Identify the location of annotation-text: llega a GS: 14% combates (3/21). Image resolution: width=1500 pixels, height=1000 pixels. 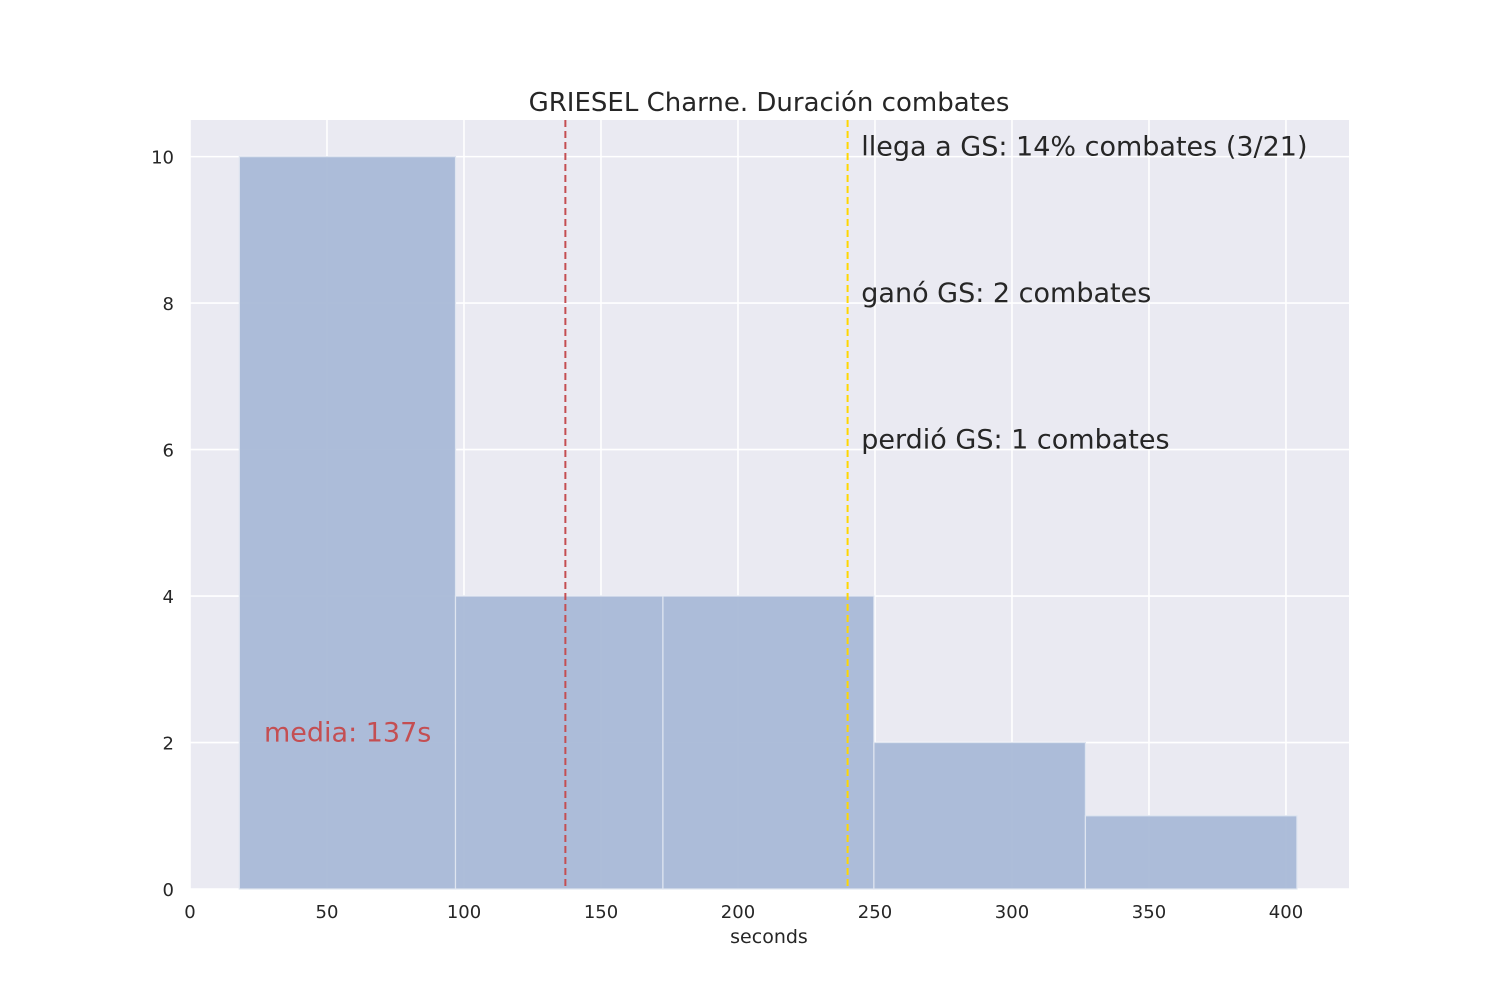
(1084, 147).